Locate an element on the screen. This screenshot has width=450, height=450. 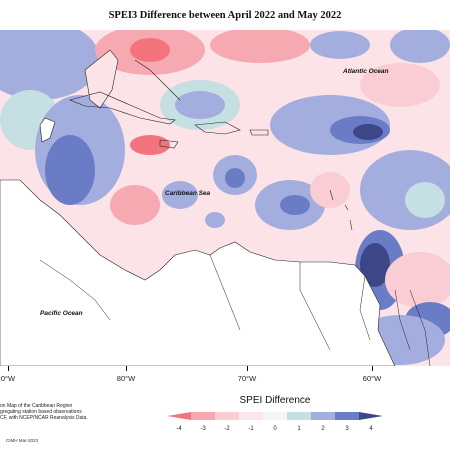
lon-label-80w: 80°W is located at coordinates (126, 378).